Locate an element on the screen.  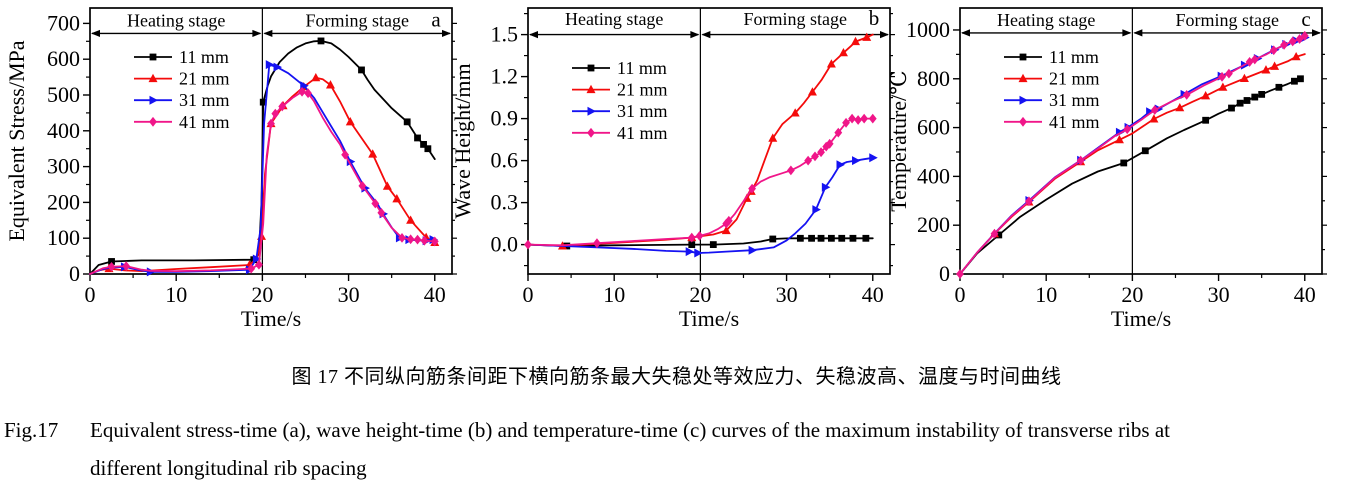
y-tick-label: 0.0 is located at coordinates (505, 244).